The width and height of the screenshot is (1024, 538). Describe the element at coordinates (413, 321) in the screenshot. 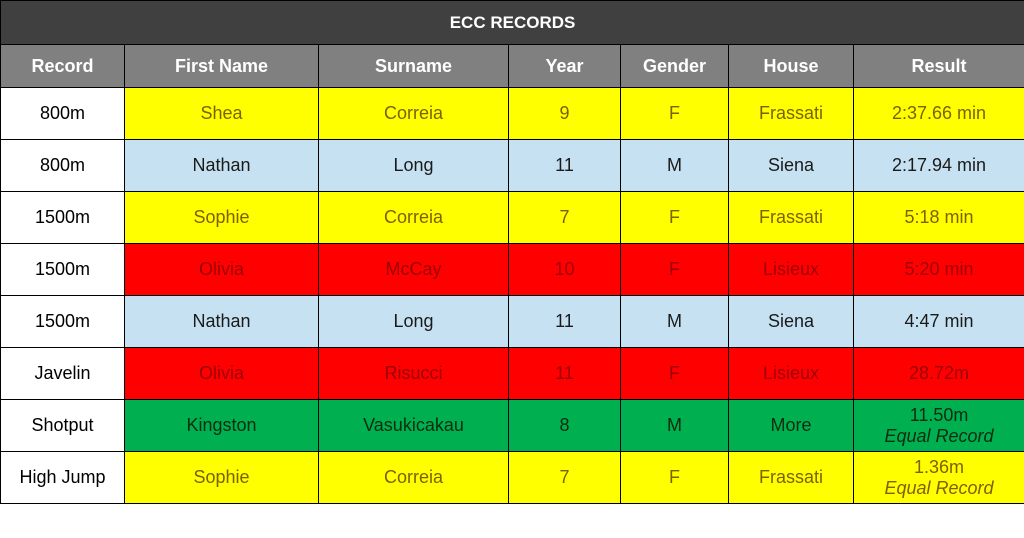

I see `cell-text: Long` at that location.